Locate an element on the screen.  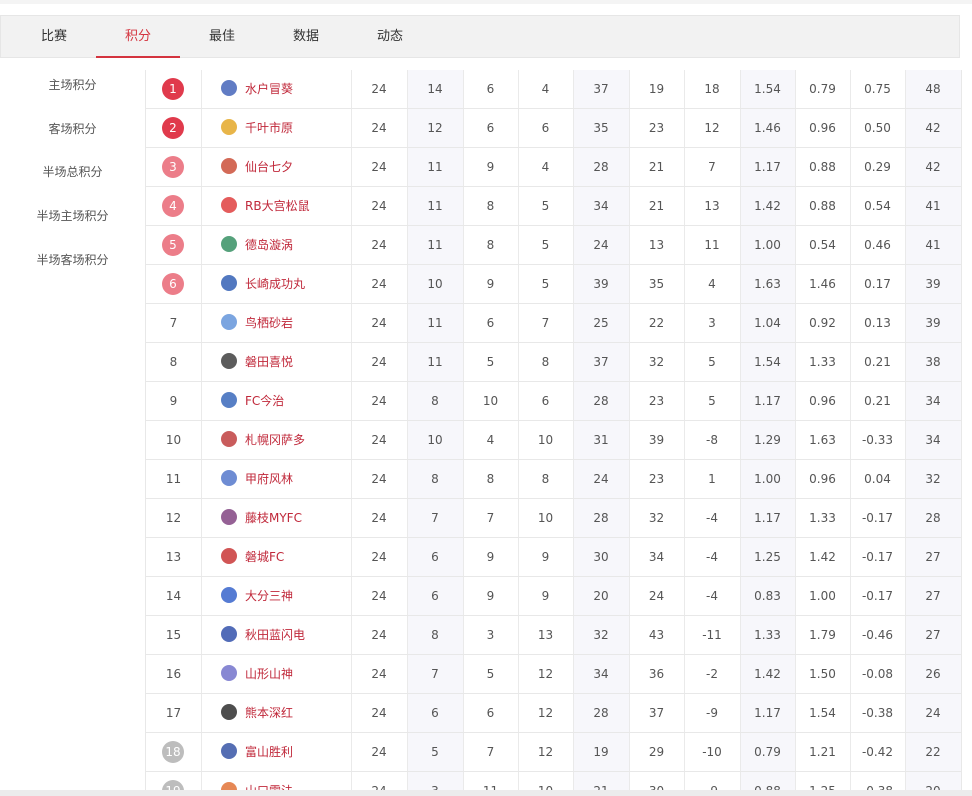
team-name: 甲府风林 is located at coordinates (269, 479).